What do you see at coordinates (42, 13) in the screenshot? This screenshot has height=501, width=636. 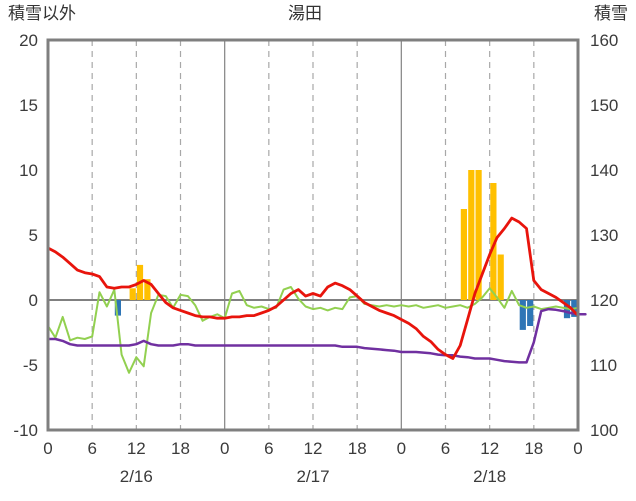 I see `left-axis-title: 積雪以外` at bounding box center [42, 13].